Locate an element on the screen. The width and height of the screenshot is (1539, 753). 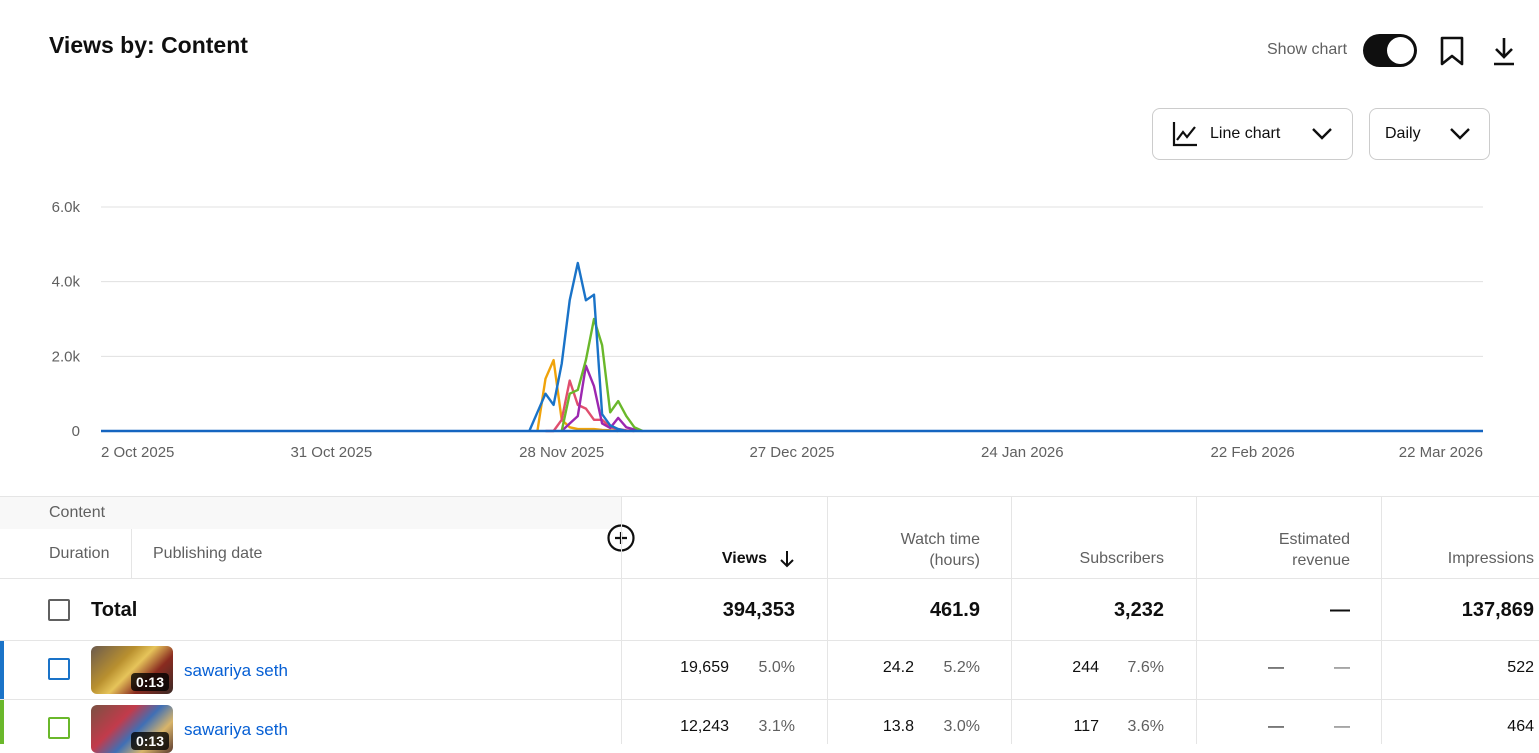
chart-type-dropdown: Line chart is located at coordinates (1252, 134).